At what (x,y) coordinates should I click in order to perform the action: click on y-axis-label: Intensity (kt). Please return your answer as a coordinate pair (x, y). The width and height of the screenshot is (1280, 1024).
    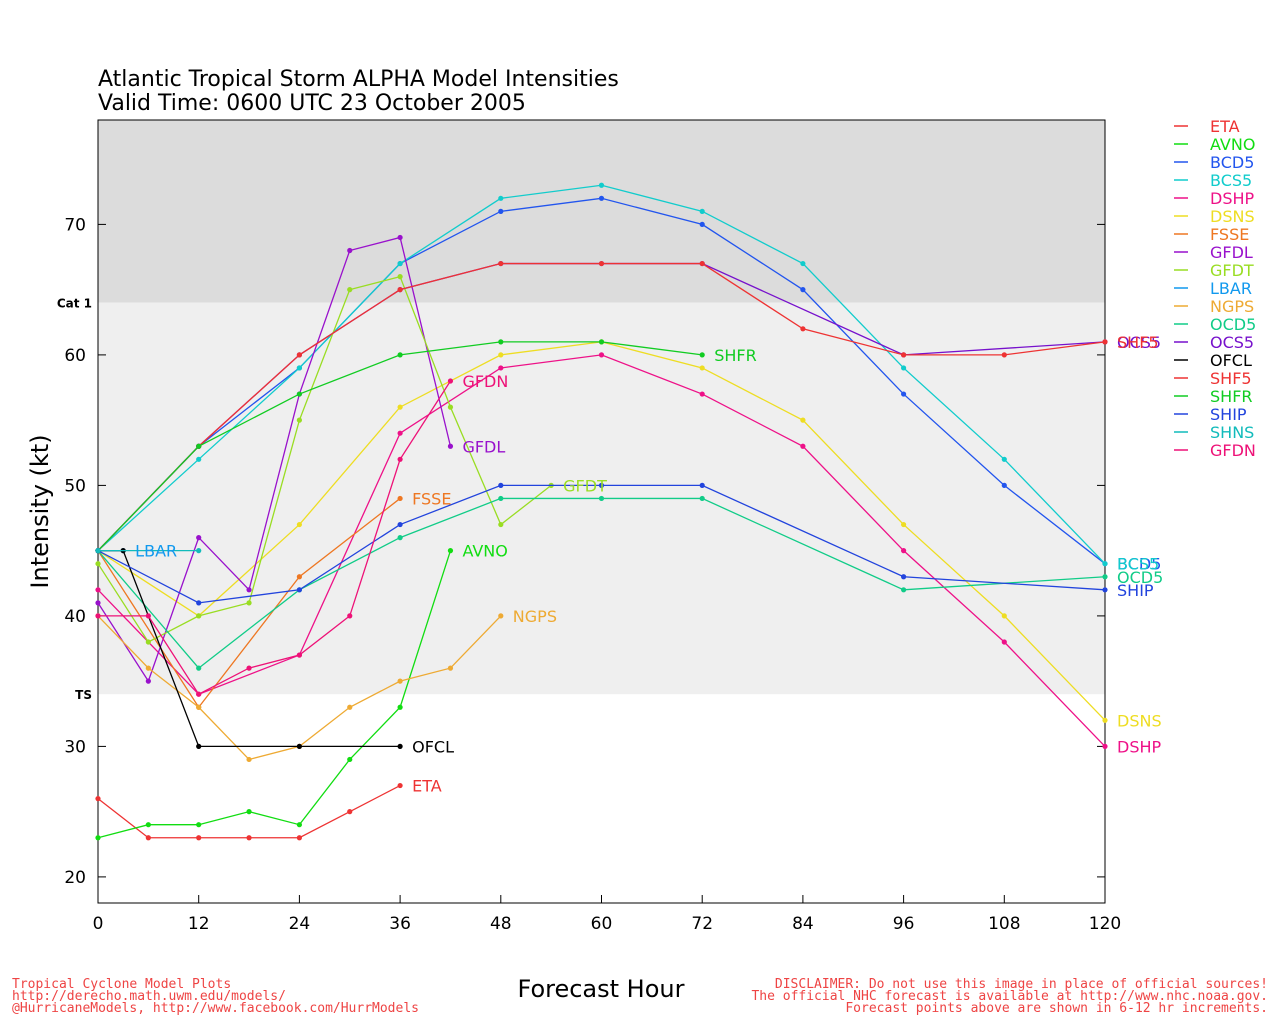
    Looking at the image, I should click on (40, 511).